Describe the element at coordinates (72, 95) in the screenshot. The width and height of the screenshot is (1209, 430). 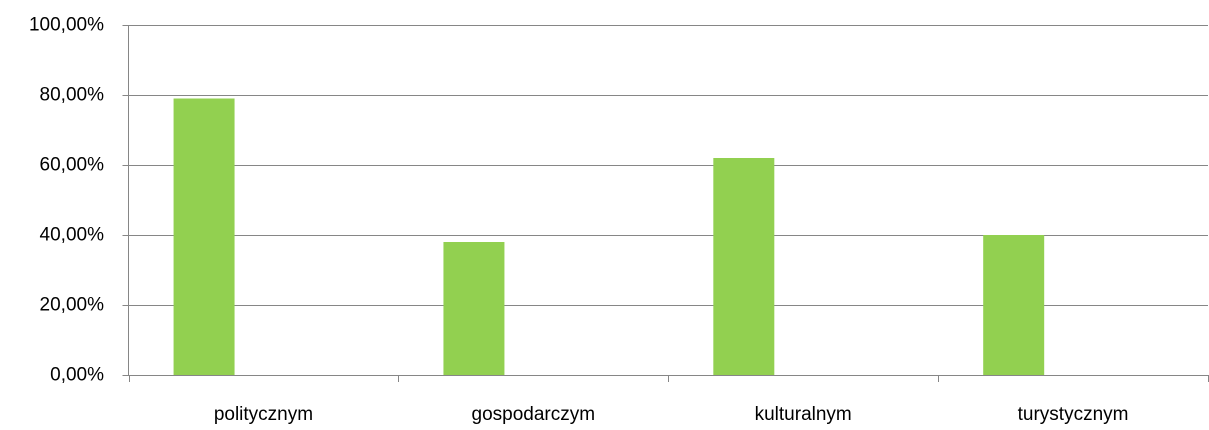
I see `y-tick-label: 80,00%` at that location.